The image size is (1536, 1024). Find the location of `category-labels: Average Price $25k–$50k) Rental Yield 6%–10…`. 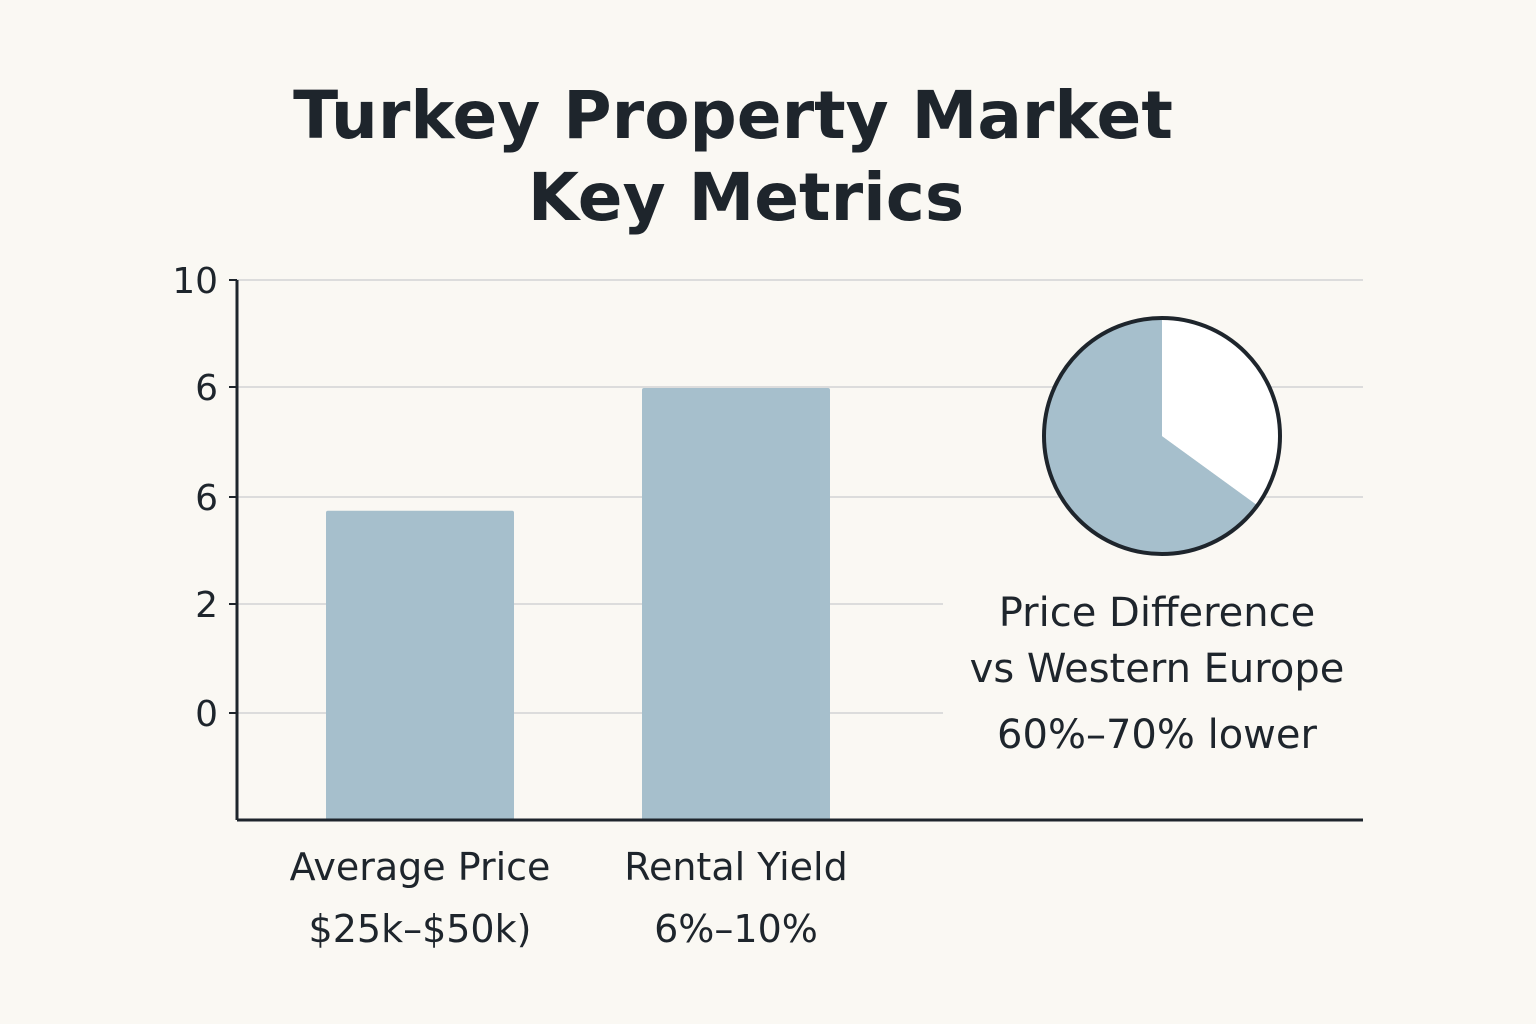

category-labels: Average Price $25k–$50k) Rental Yield 6%–10… is located at coordinates (569, 898).